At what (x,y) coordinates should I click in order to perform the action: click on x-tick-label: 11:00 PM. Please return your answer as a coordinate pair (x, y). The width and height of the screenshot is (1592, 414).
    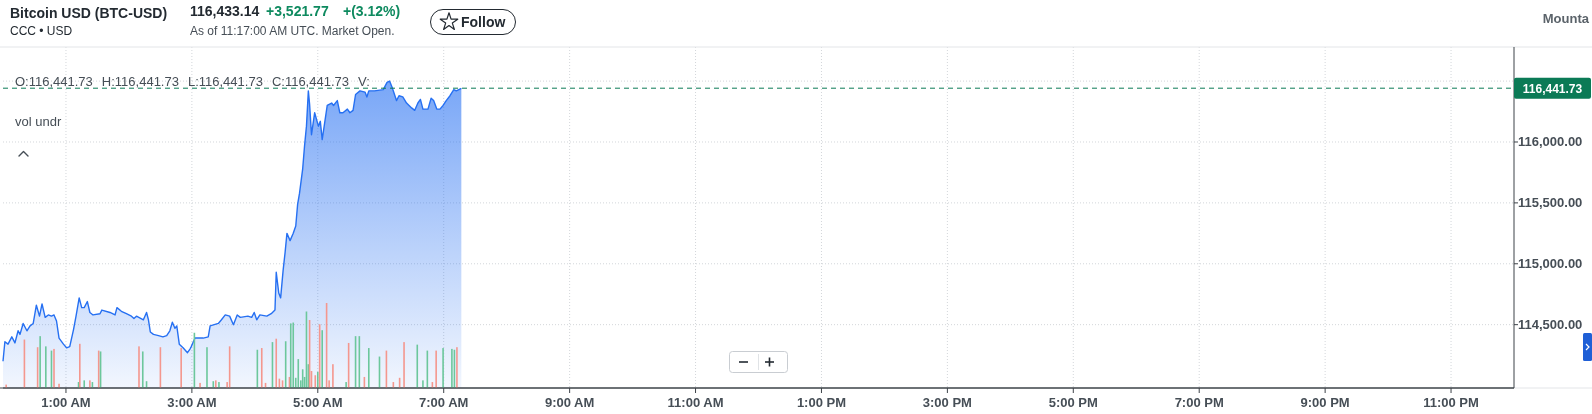
    Looking at the image, I should click on (1451, 402).